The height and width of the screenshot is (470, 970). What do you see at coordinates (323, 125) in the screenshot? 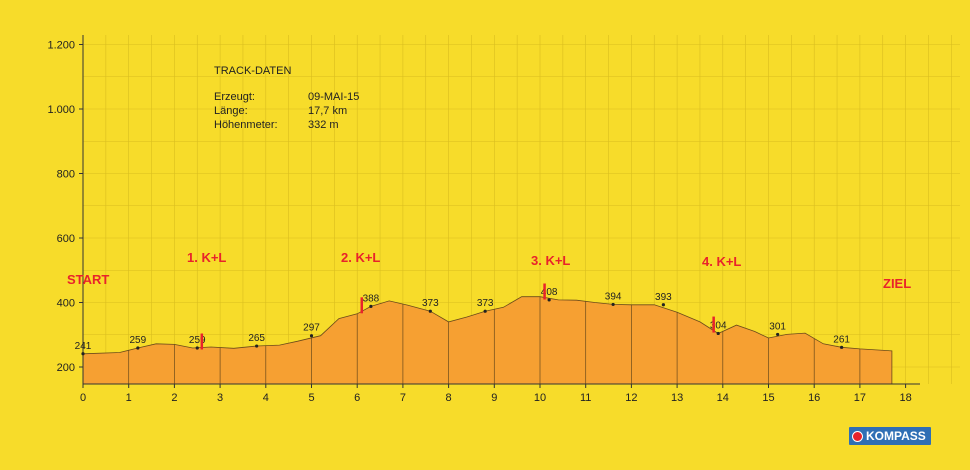
I see `info-ascent-value: 332 m` at bounding box center [323, 125].